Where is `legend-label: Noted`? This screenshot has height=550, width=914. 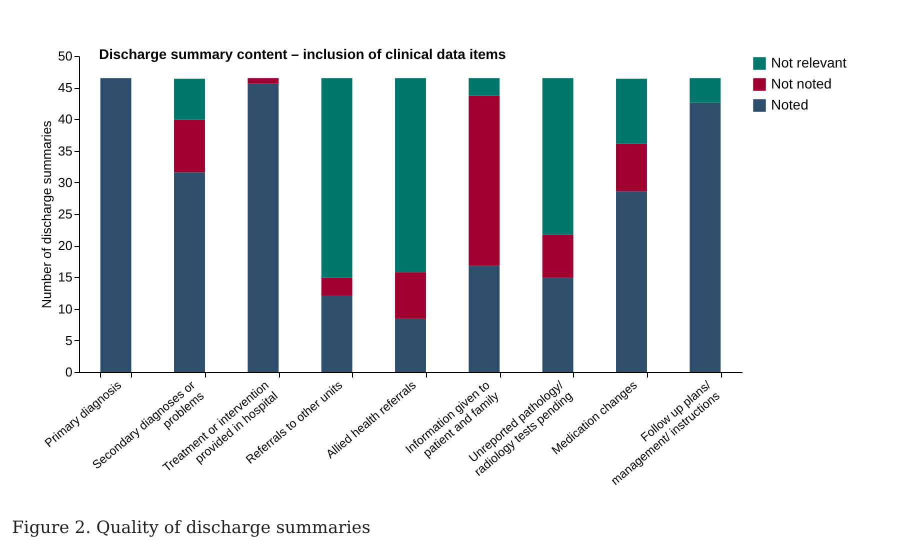 legend-label: Noted is located at coordinates (789, 104).